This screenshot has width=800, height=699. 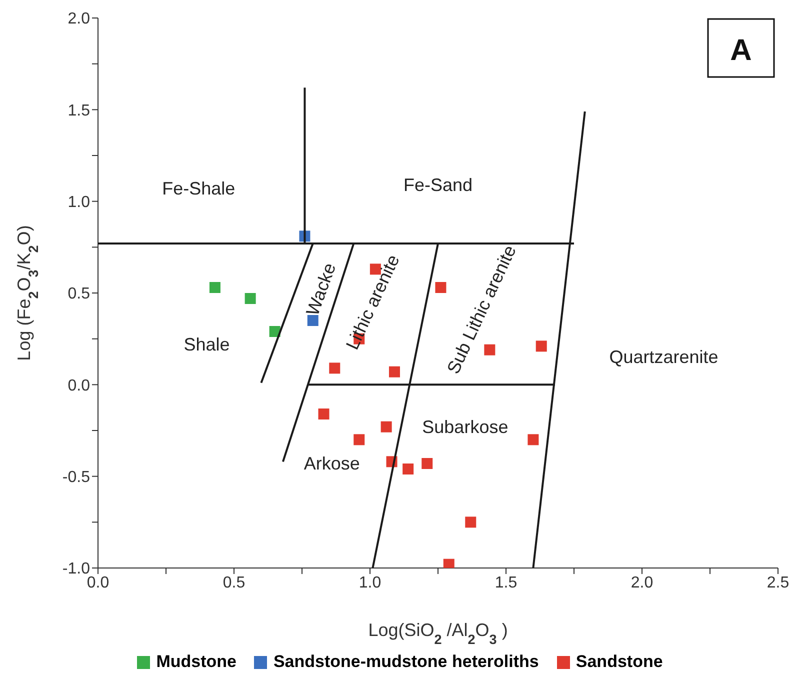 What do you see at coordinates (741, 50) in the screenshot?
I see `annotation: A` at bounding box center [741, 50].